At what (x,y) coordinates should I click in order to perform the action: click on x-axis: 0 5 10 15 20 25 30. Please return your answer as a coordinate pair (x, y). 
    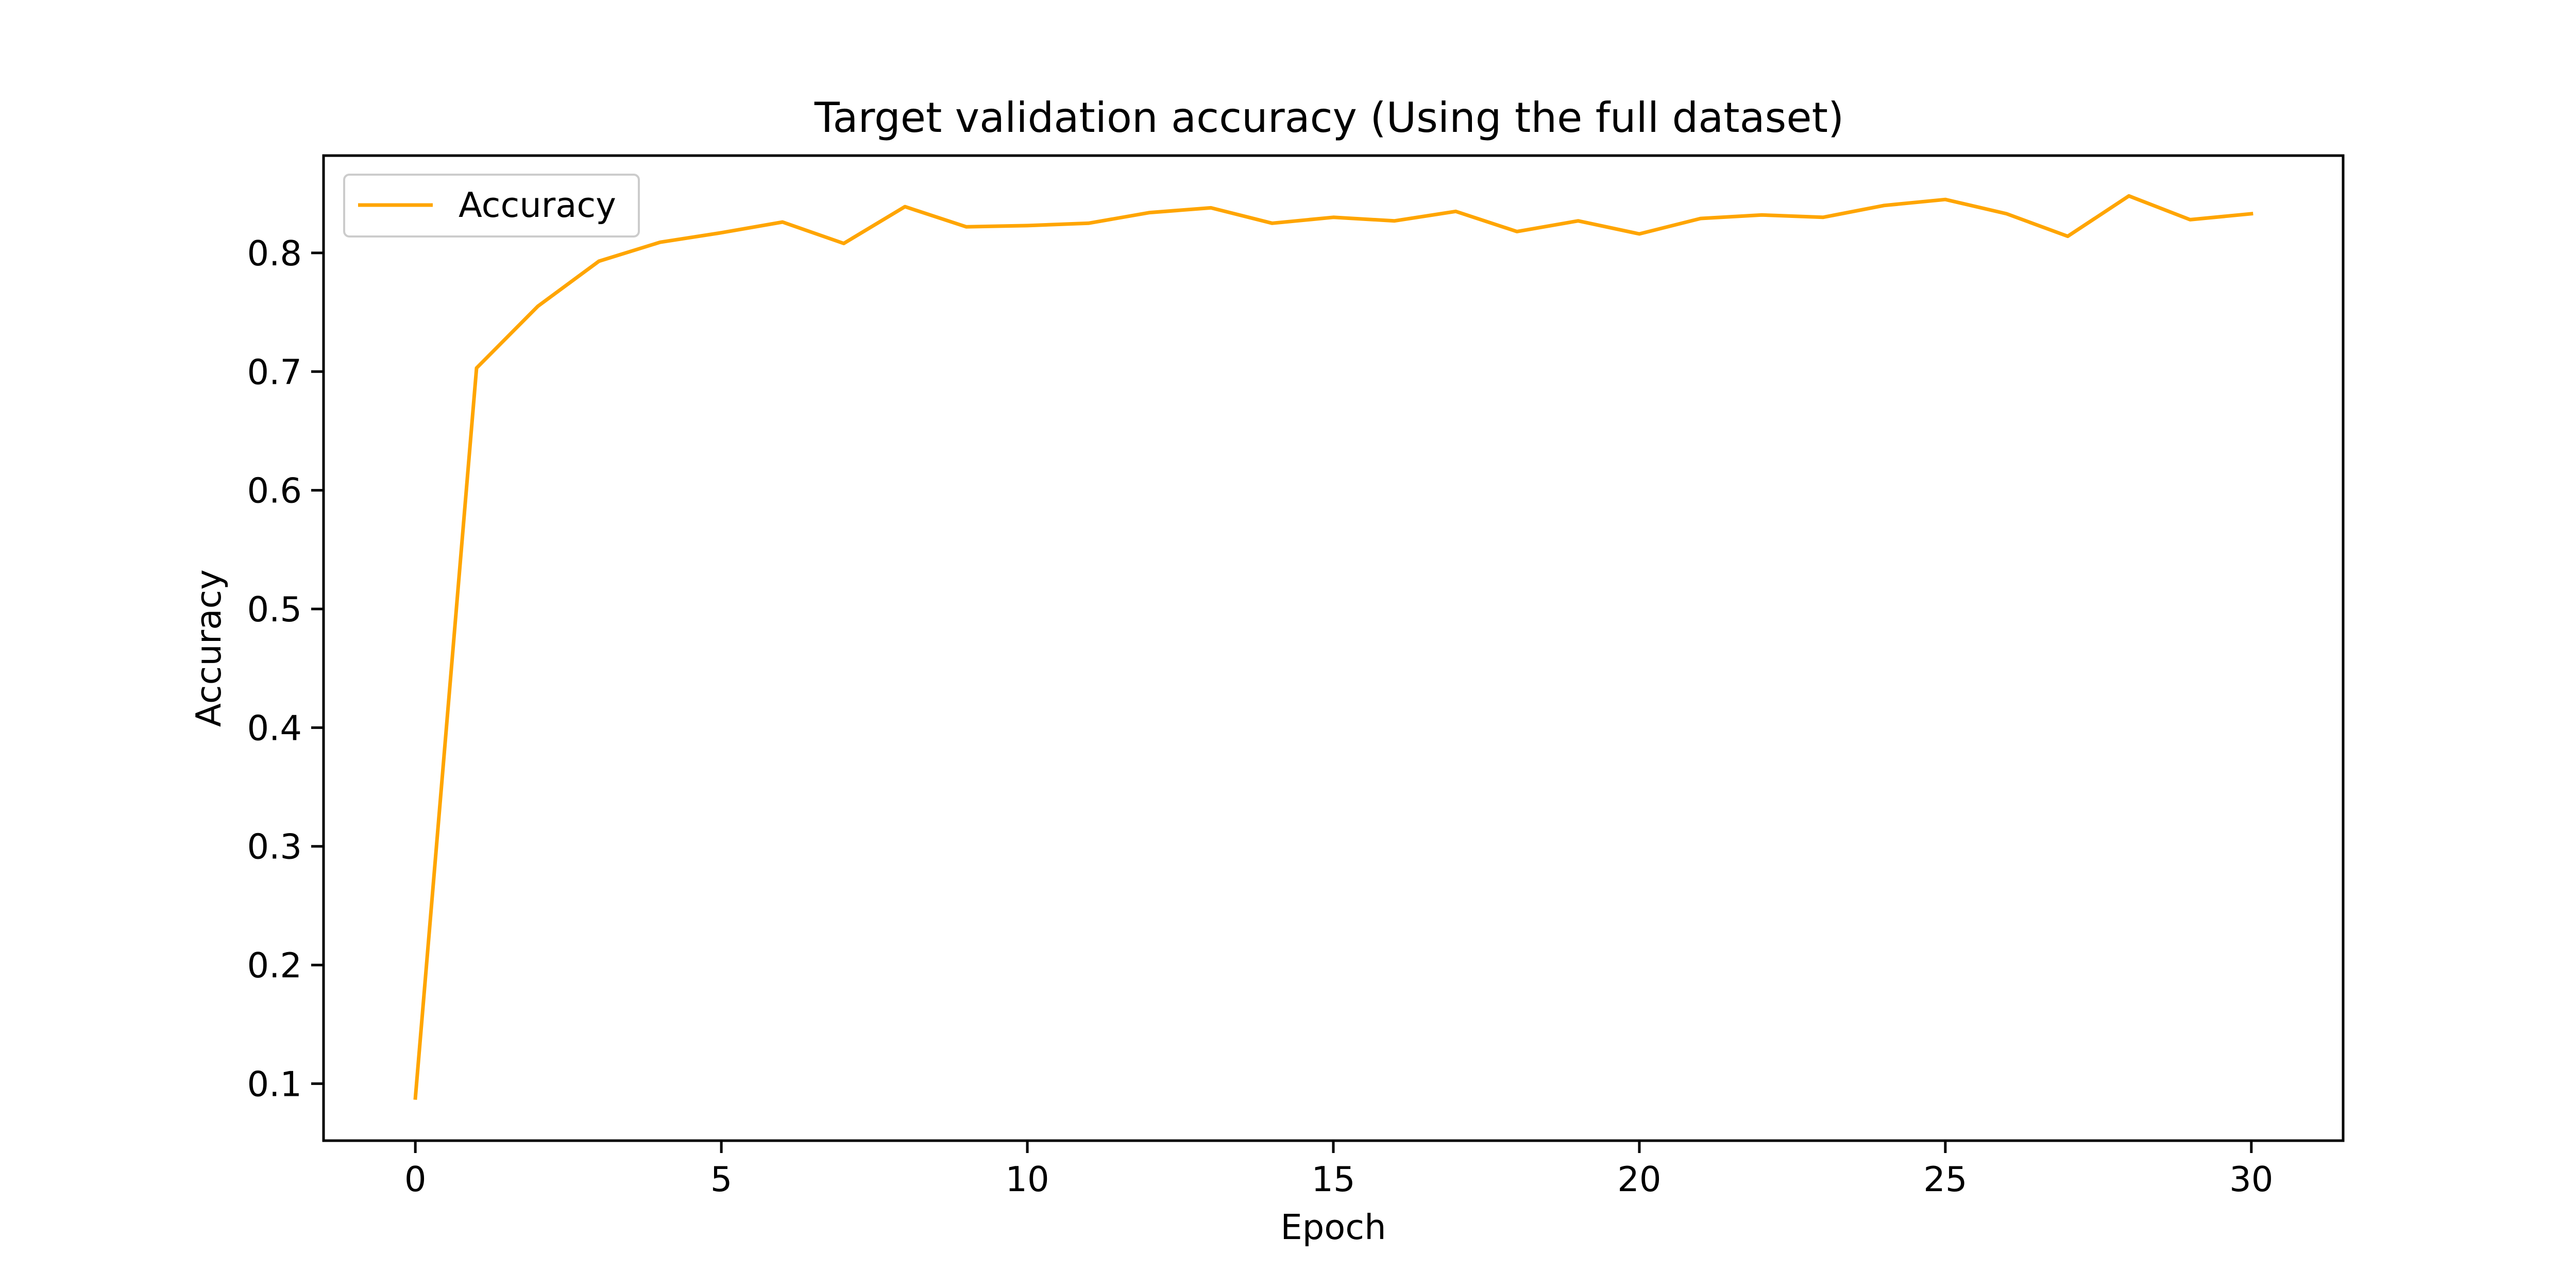
    Looking at the image, I should click on (1338, 1170).